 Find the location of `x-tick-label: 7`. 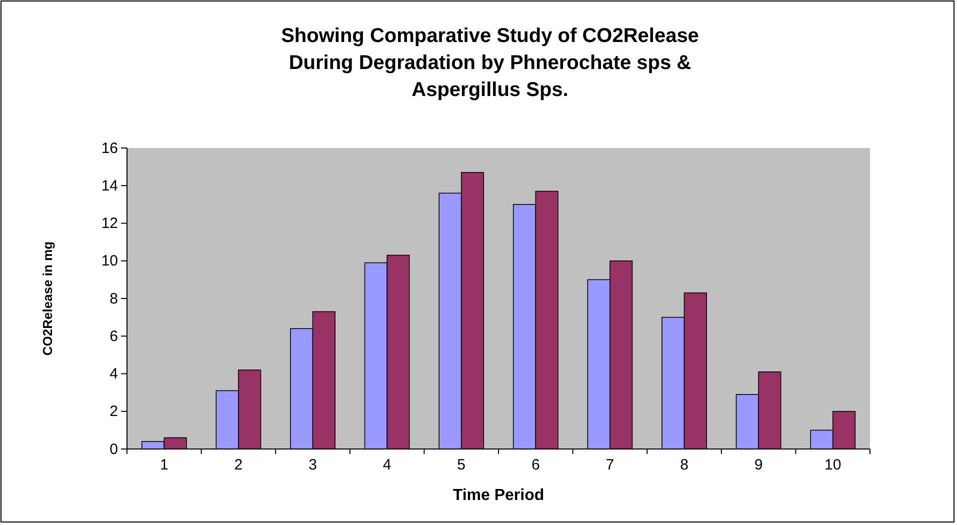

x-tick-label: 7 is located at coordinates (610, 465).